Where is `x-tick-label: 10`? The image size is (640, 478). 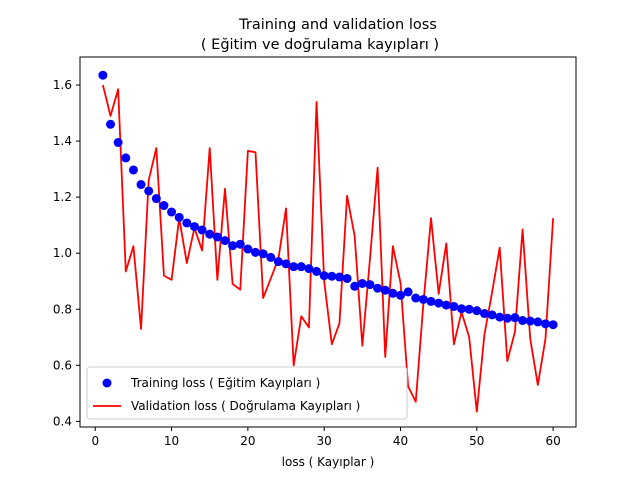 x-tick-label: 10 is located at coordinates (171, 441).